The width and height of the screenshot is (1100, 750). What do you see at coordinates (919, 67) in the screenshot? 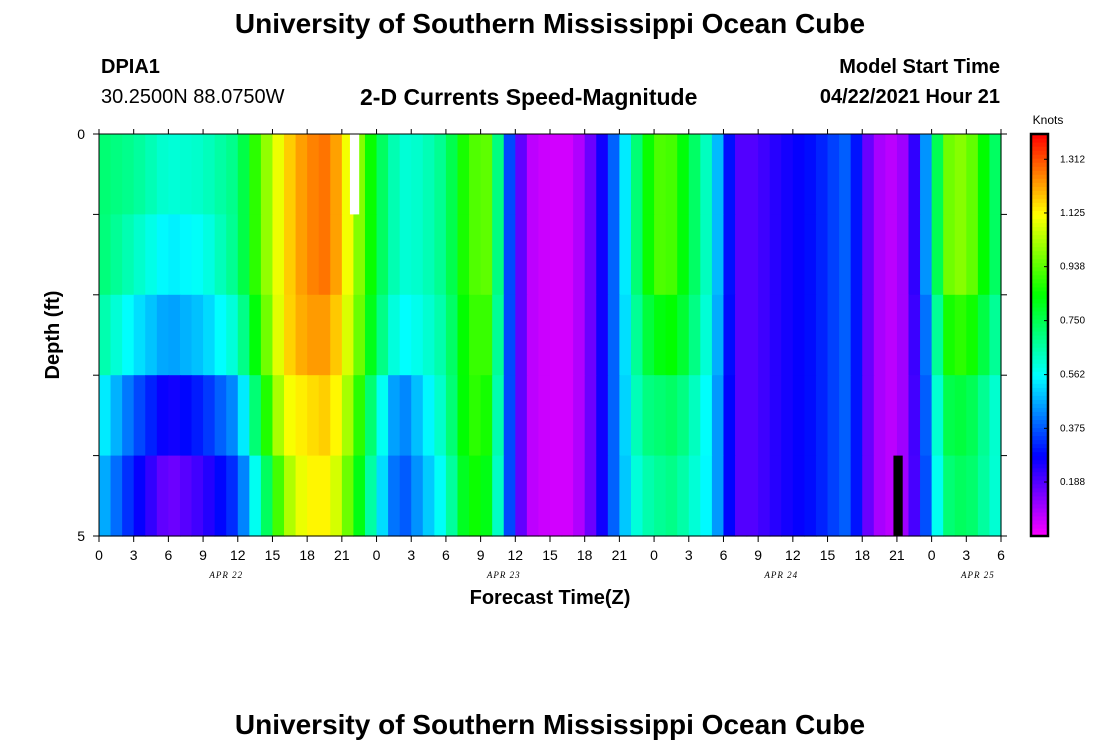
I see `model-start-label: Model Start Time` at bounding box center [919, 67].